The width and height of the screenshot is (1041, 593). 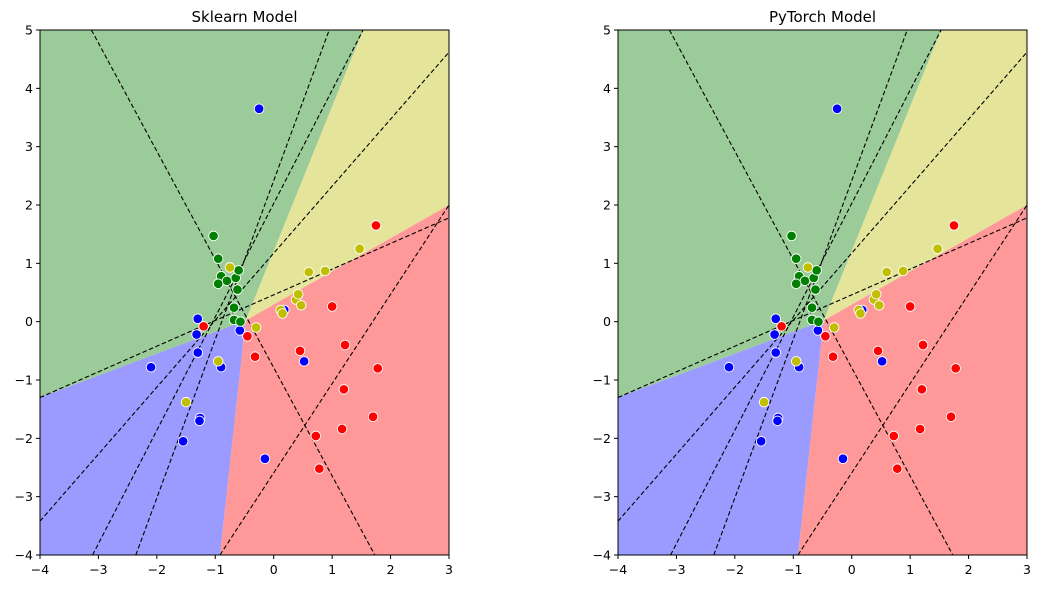 What do you see at coordinates (925, 175) in the screenshot?
I see `decision-region-yellow` at bounding box center [925, 175].